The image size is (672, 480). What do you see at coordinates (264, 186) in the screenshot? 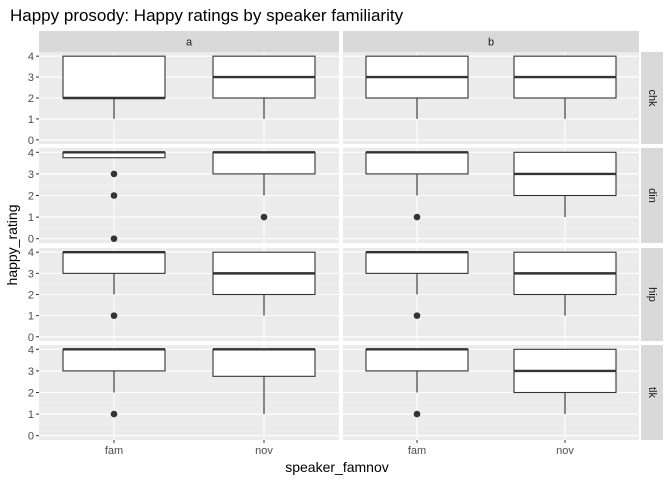
I see `boxplot-a-din-nov` at bounding box center [264, 186].